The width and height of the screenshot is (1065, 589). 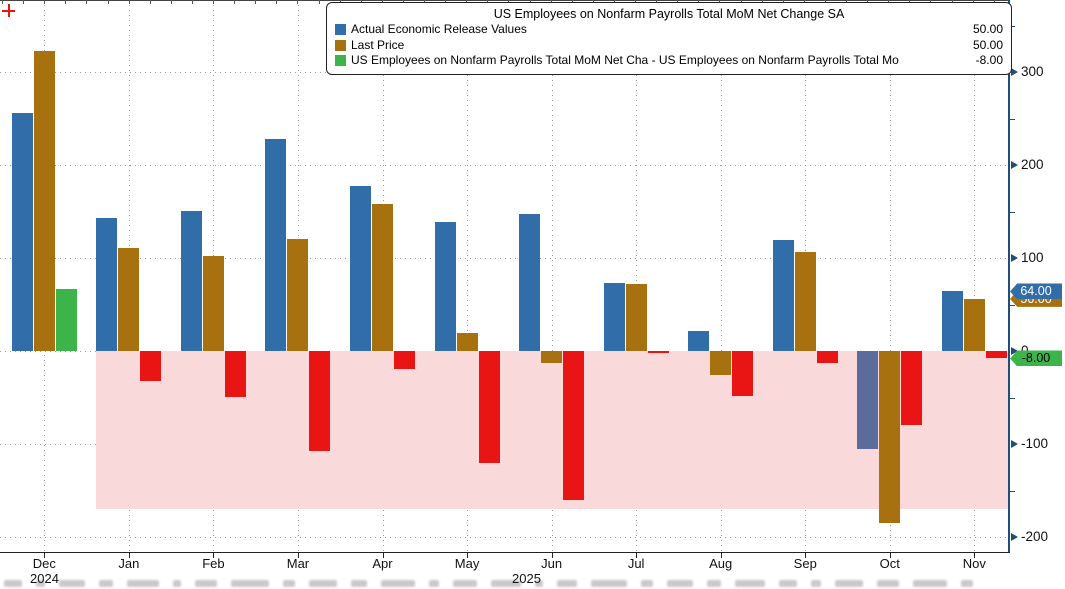 What do you see at coordinates (320, 401) in the screenshot?
I see `bar-difference-mar` at bounding box center [320, 401].